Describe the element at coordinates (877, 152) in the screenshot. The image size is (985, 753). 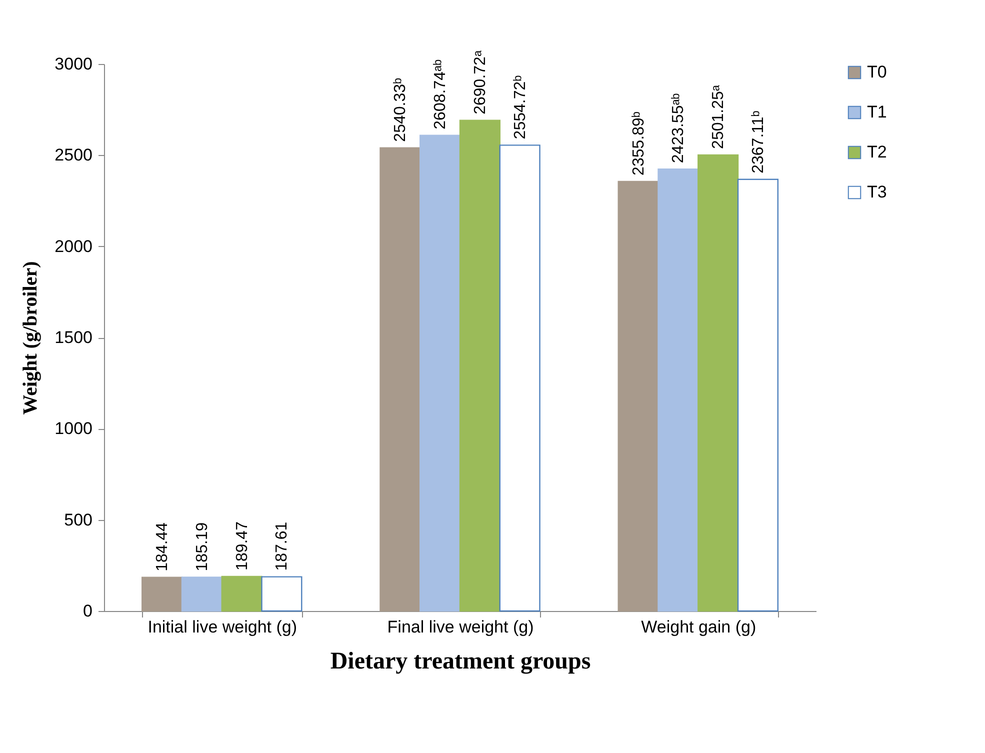
I see `legend-label: T2` at that location.